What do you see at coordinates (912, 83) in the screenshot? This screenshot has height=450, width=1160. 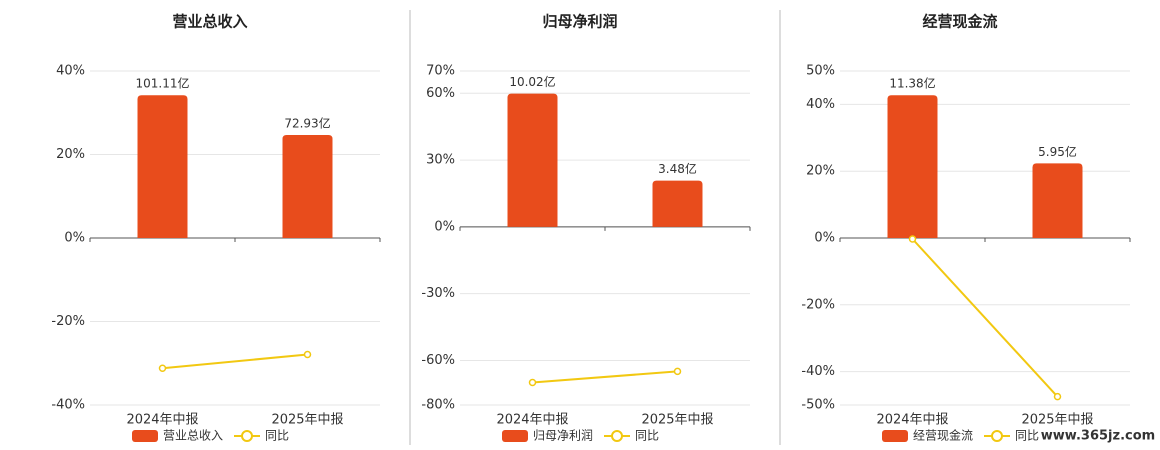 I see `value-label: 11.38亿` at bounding box center [912, 83].